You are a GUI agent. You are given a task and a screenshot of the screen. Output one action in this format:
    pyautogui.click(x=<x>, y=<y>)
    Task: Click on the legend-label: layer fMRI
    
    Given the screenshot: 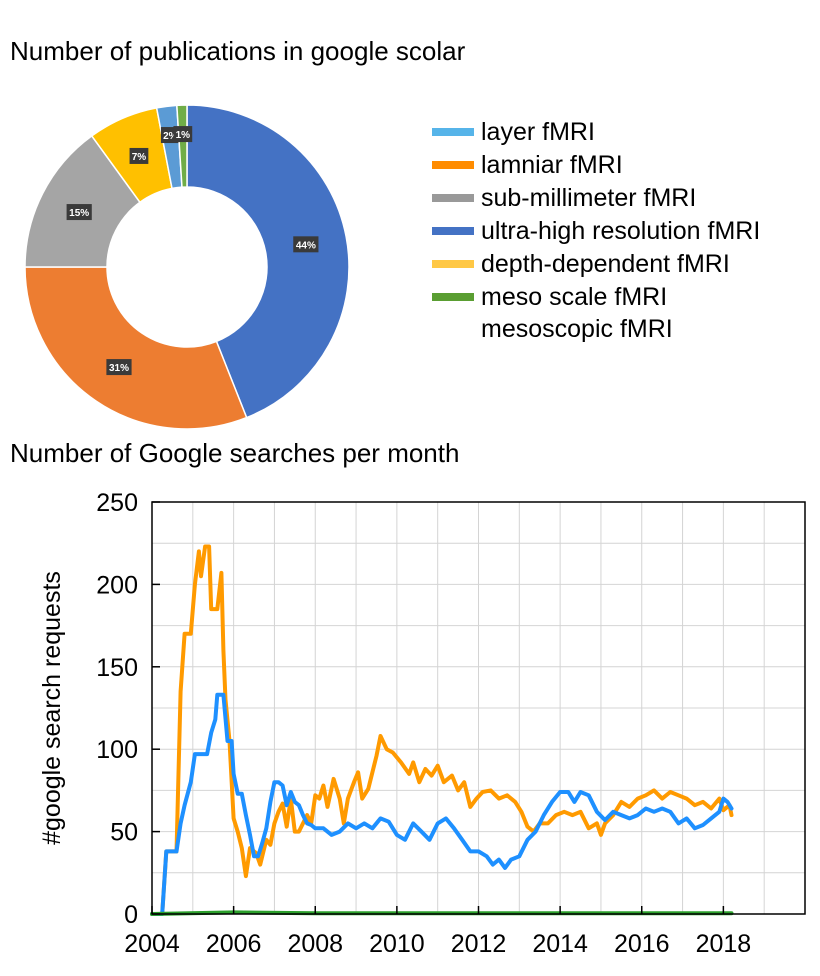 What is the action you would take?
    pyautogui.click(x=538, y=132)
    